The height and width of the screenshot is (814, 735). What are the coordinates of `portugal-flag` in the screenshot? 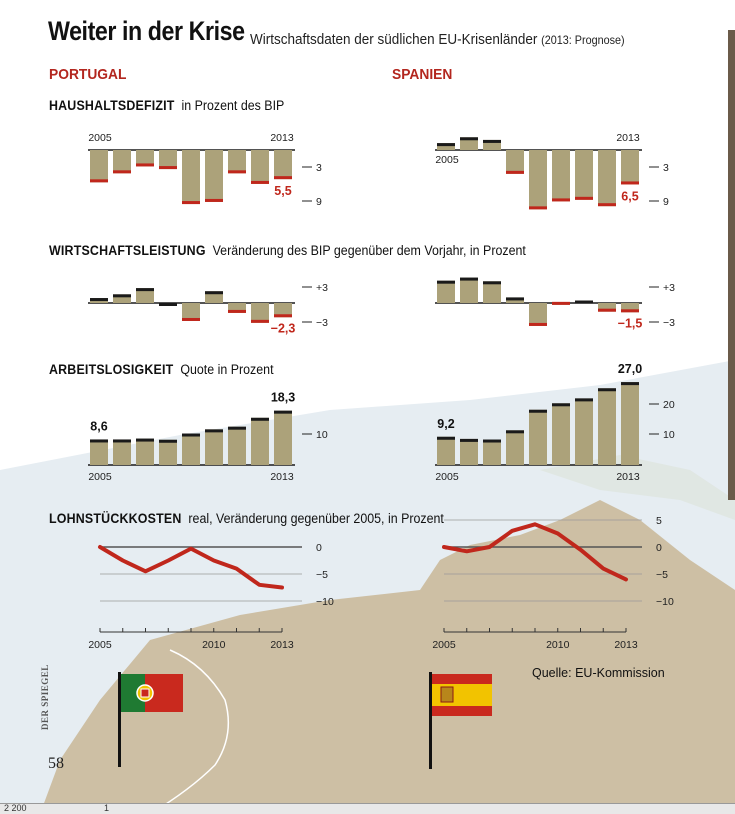 It's located at (150, 719).